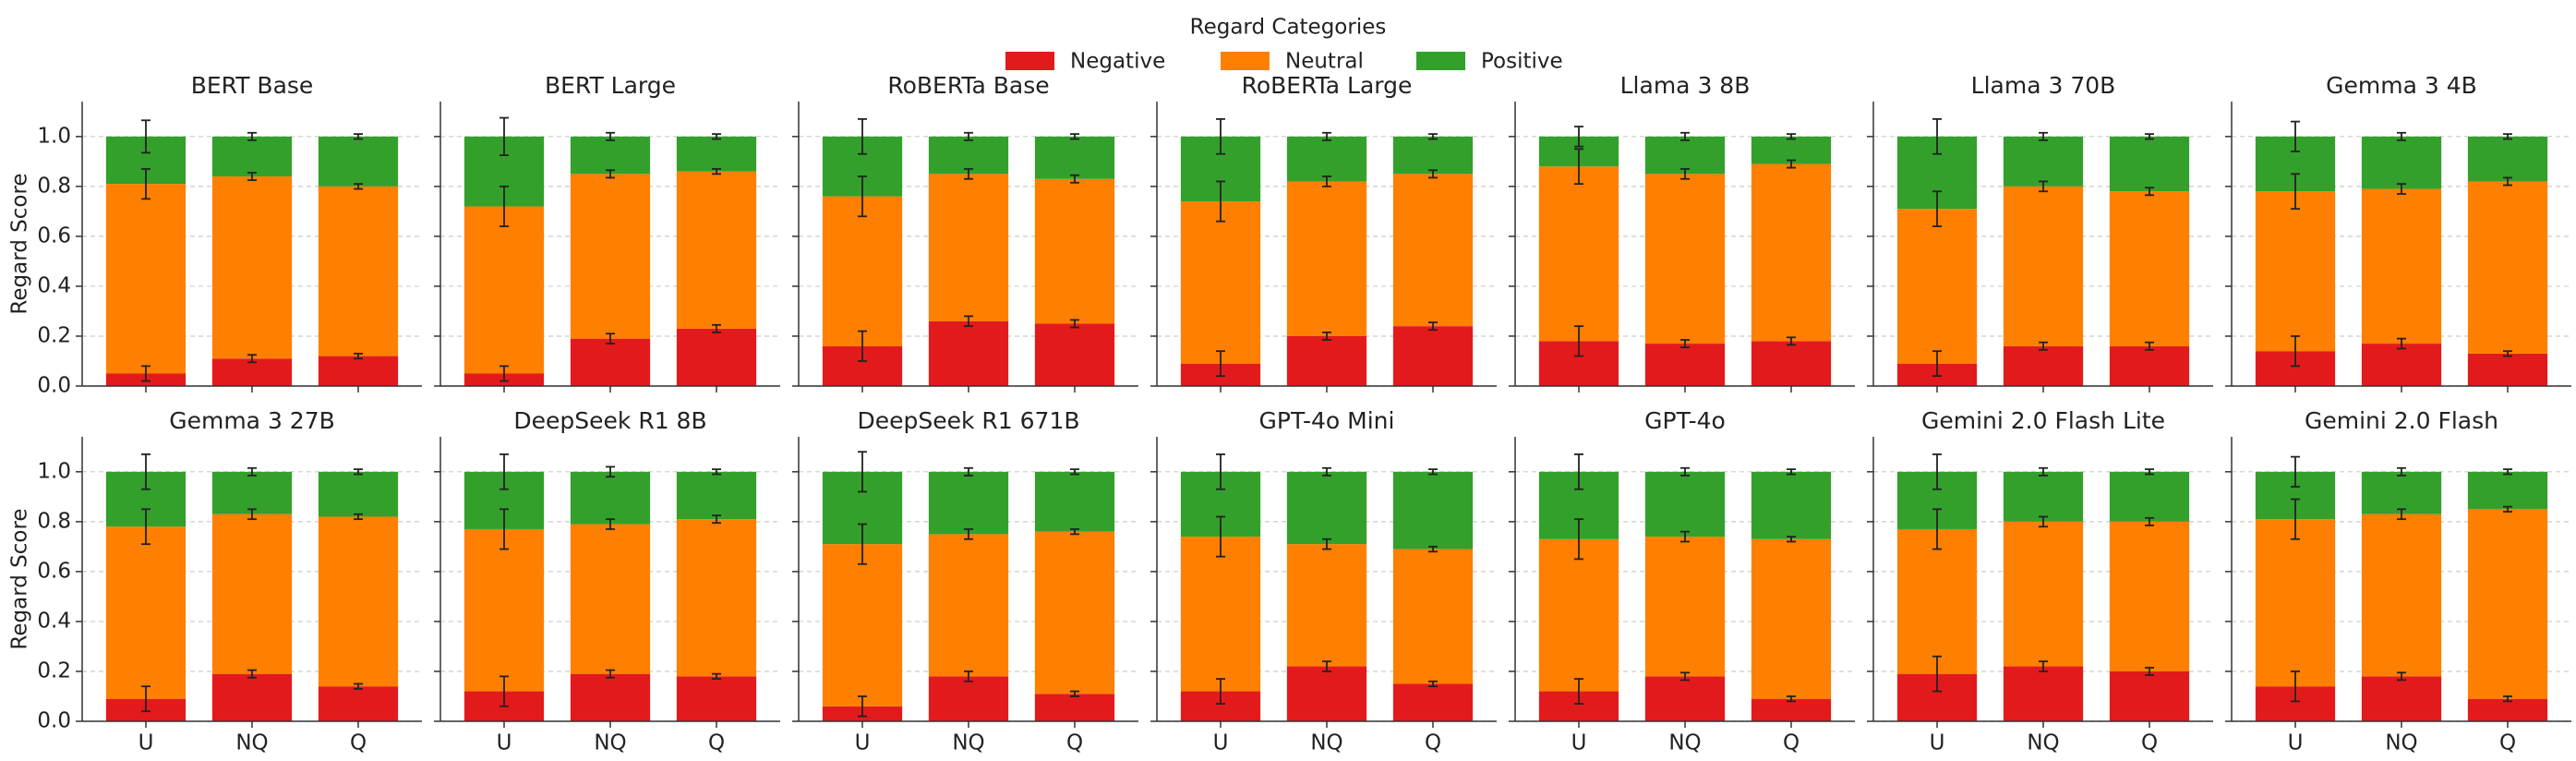 Image resolution: width=2576 pixels, height=761 pixels. Describe the element at coordinates (1685, 85) in the screenshot. I see `subplot-title: Llama 3 8B` at that location.